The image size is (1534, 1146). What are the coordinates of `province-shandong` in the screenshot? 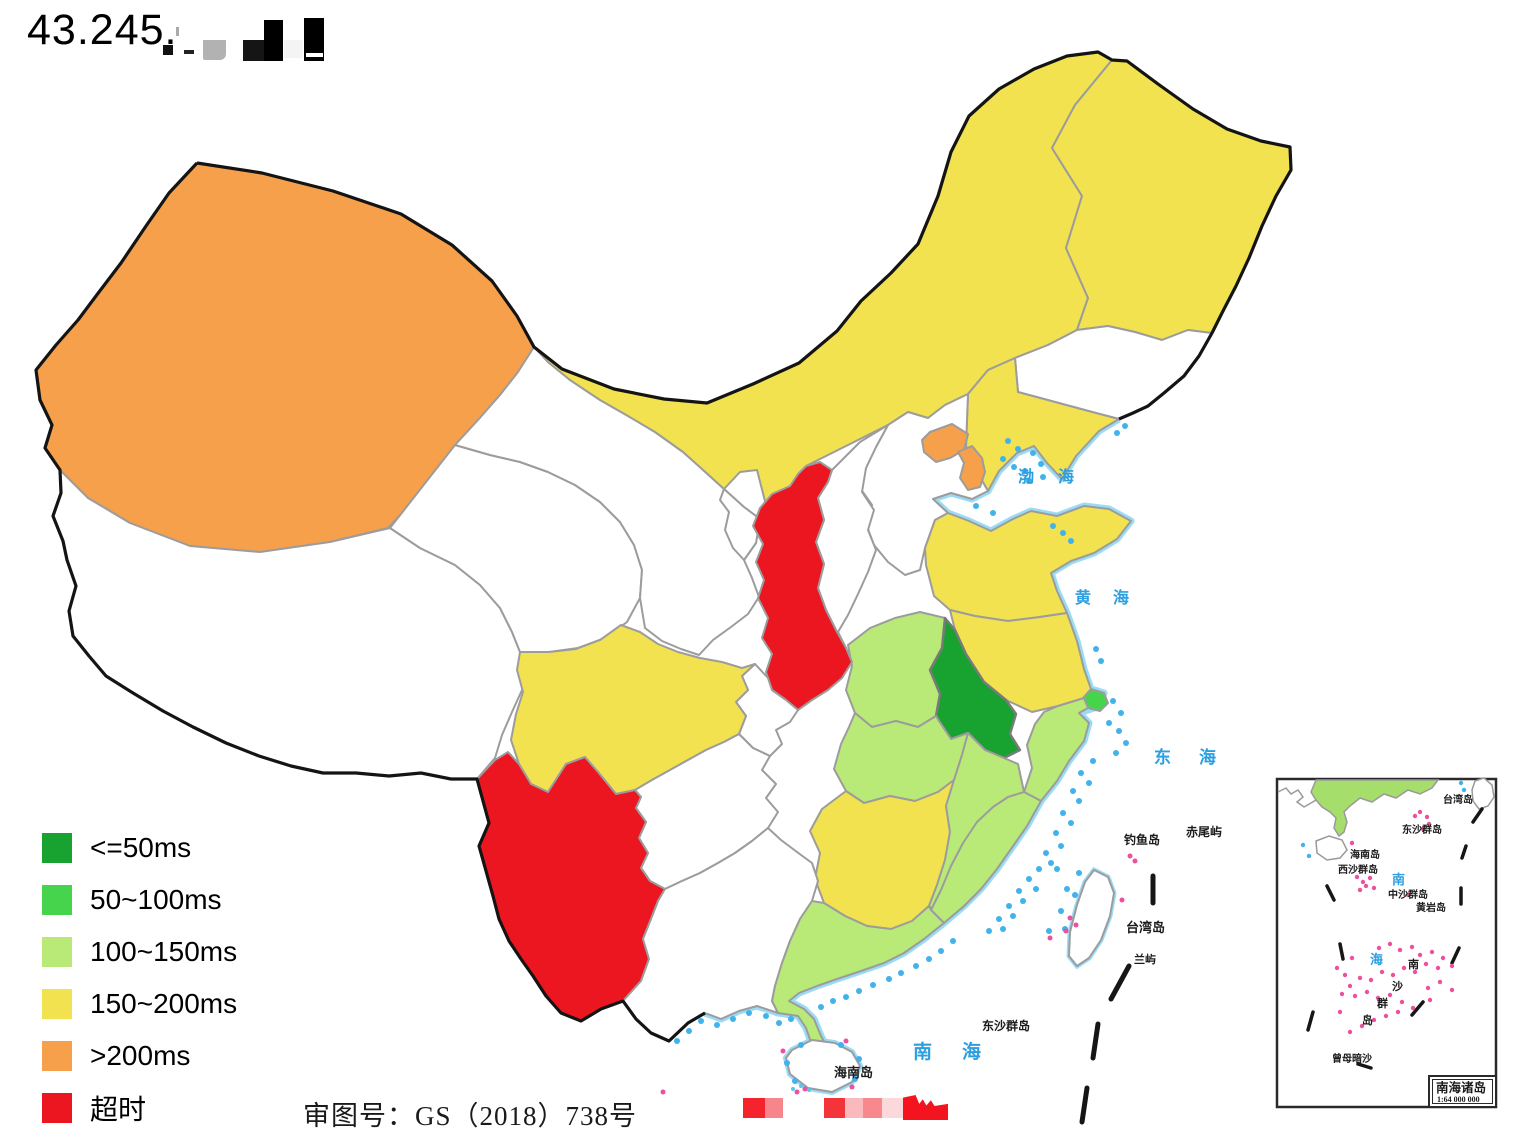 It's located at (1028, 563).